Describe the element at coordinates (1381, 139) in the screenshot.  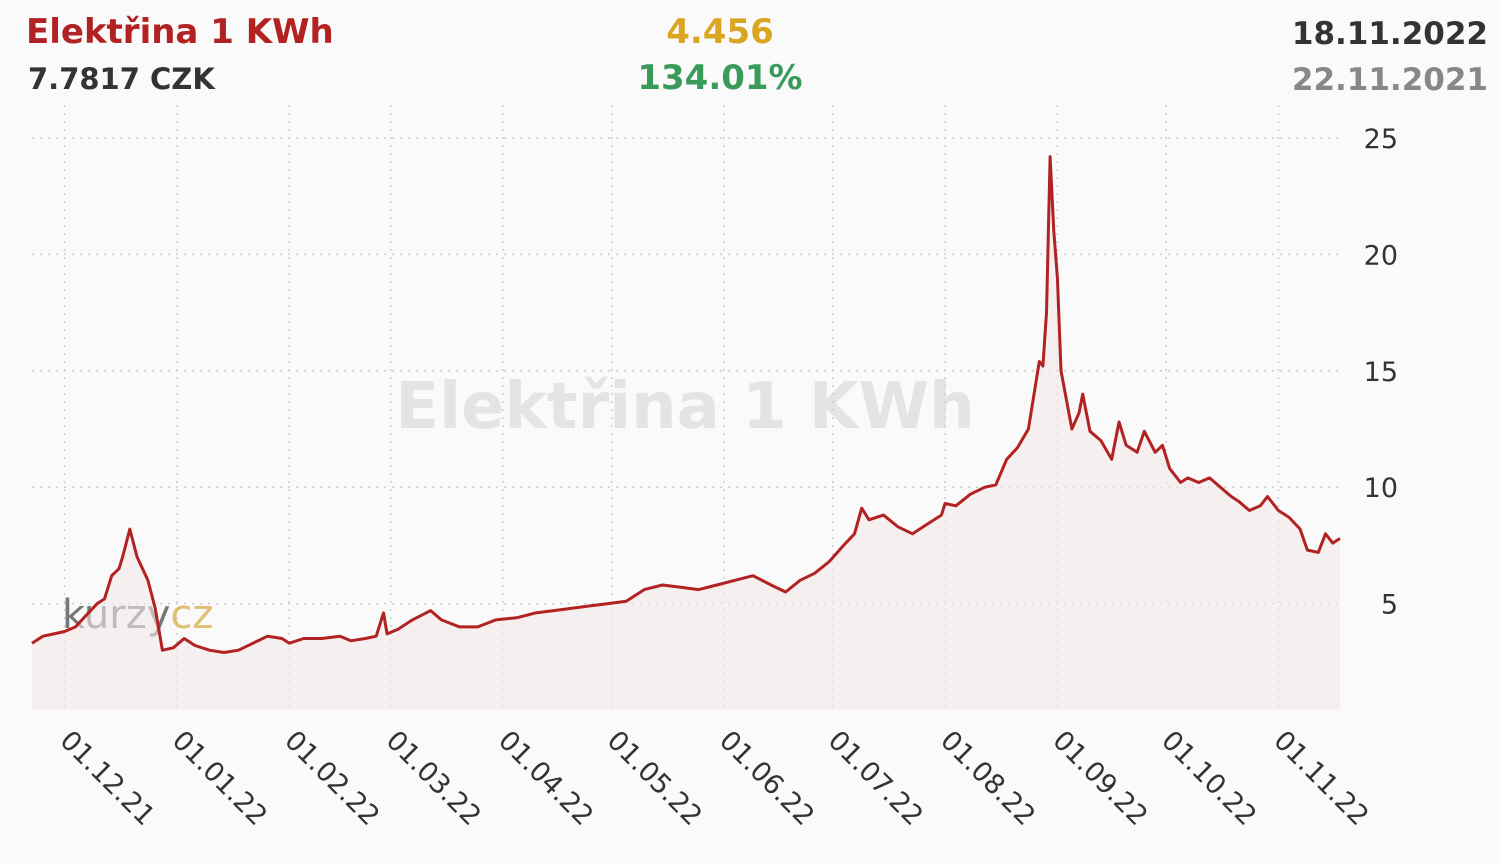
I see `y-tick-label: 25` at that location.